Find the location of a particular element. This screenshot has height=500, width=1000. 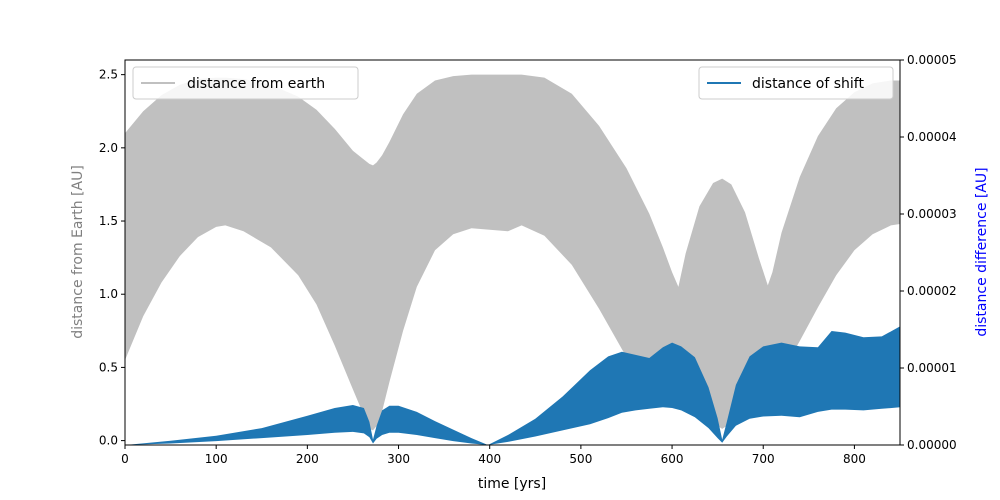

x-tick-label: 400 is located at coordinates (489, 459).